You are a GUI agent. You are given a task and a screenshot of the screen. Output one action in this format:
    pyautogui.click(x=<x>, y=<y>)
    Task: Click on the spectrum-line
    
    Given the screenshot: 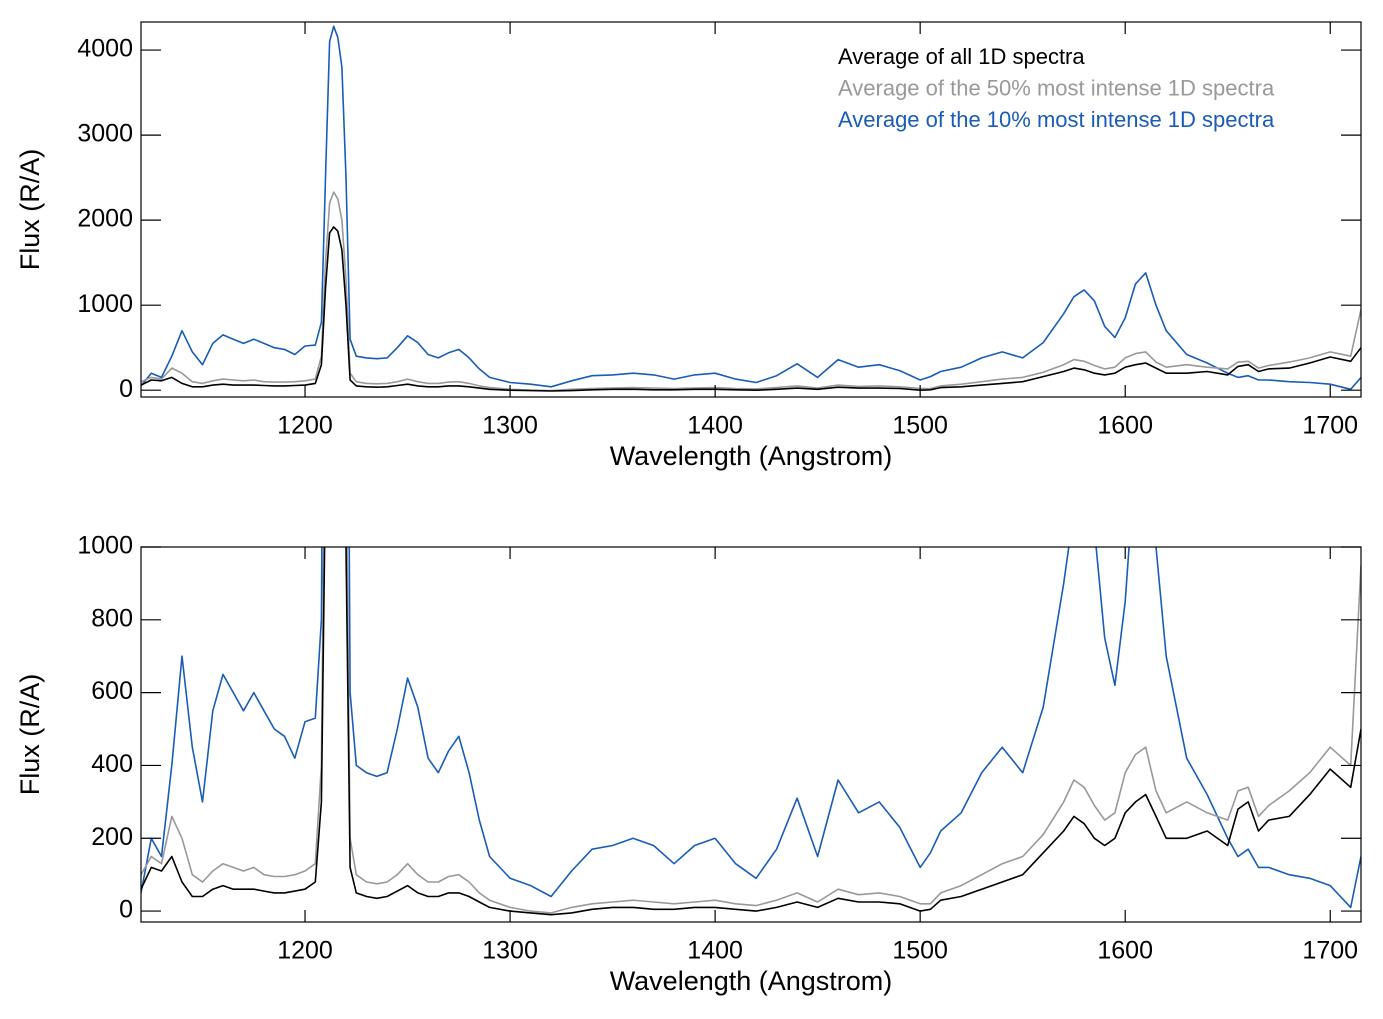 What is the action you would take?
    pyautogui.click(x=751, y=309)
    